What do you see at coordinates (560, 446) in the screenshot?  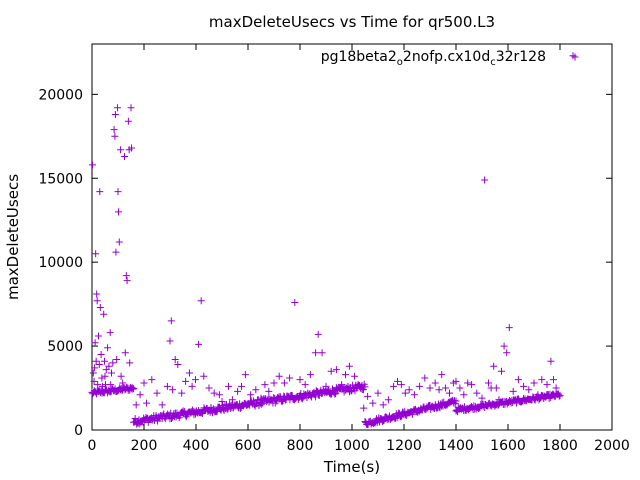 I see `x-tick-label: 1800` at bounding box center [560, 446].